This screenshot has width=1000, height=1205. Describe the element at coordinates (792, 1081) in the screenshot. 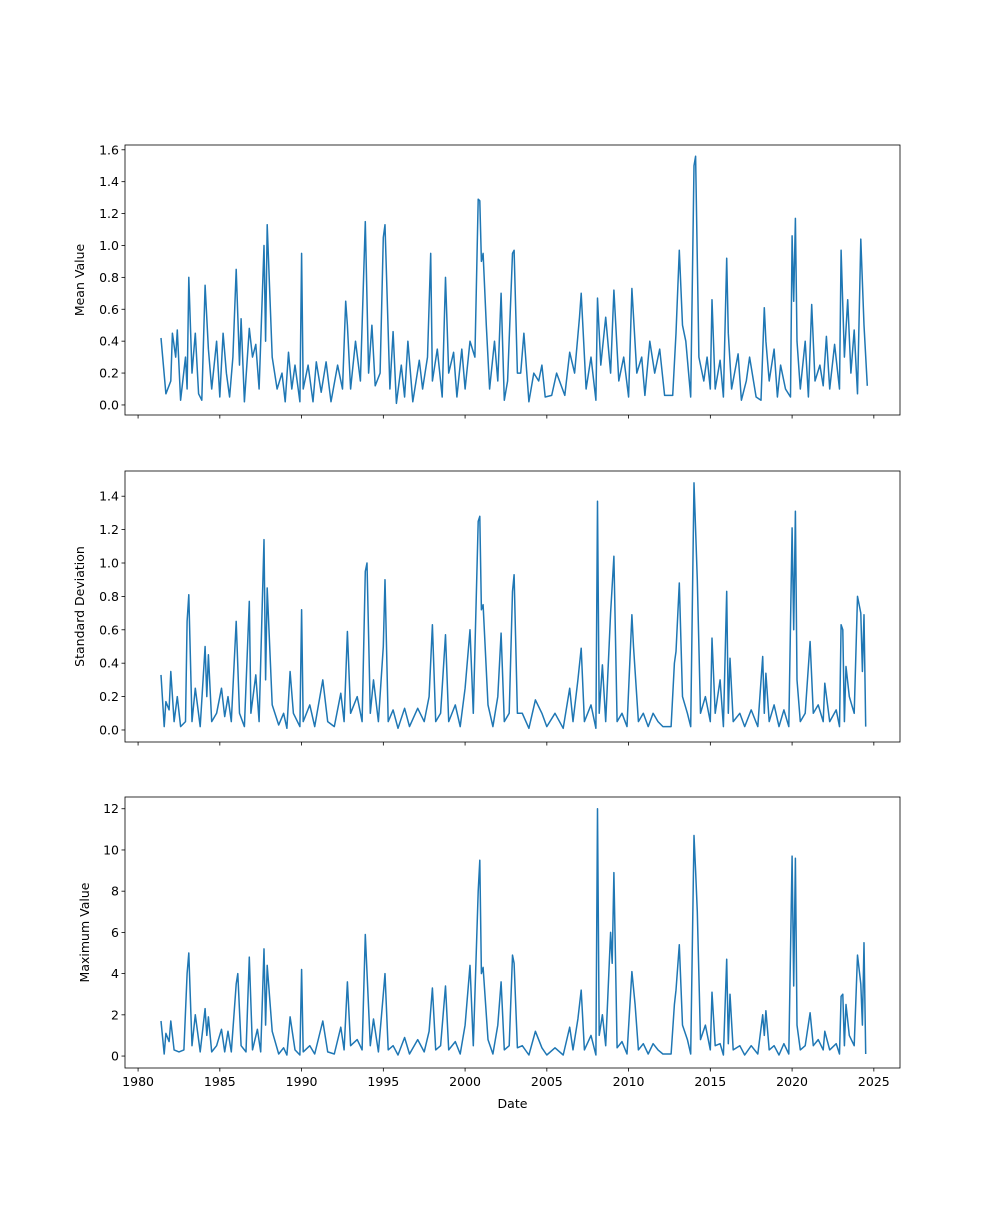

I see `x-tick-label: 2020` at that location.